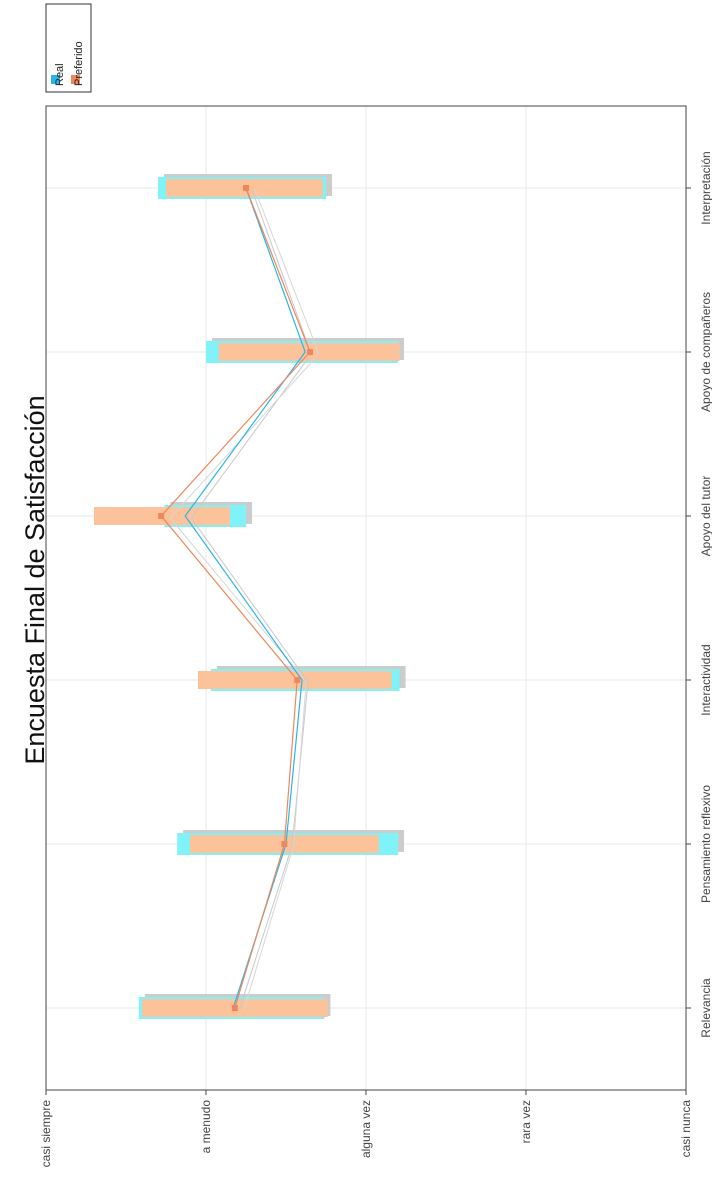 This screenshot has width=712, height=1183. I want to click on shadow-line-preferido, so click(244, 600).